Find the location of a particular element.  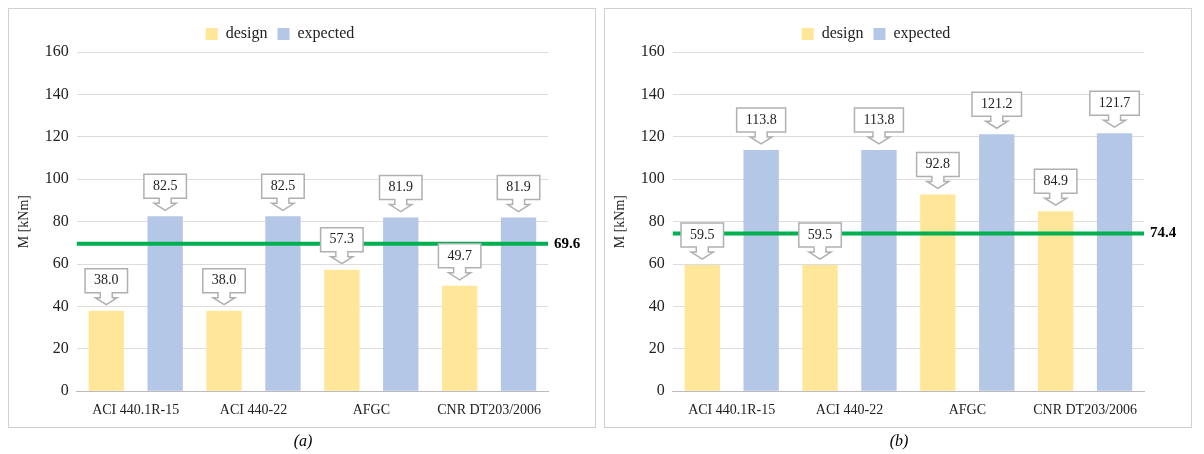

data-label: 121.2 is located at coordinates (997, 103).